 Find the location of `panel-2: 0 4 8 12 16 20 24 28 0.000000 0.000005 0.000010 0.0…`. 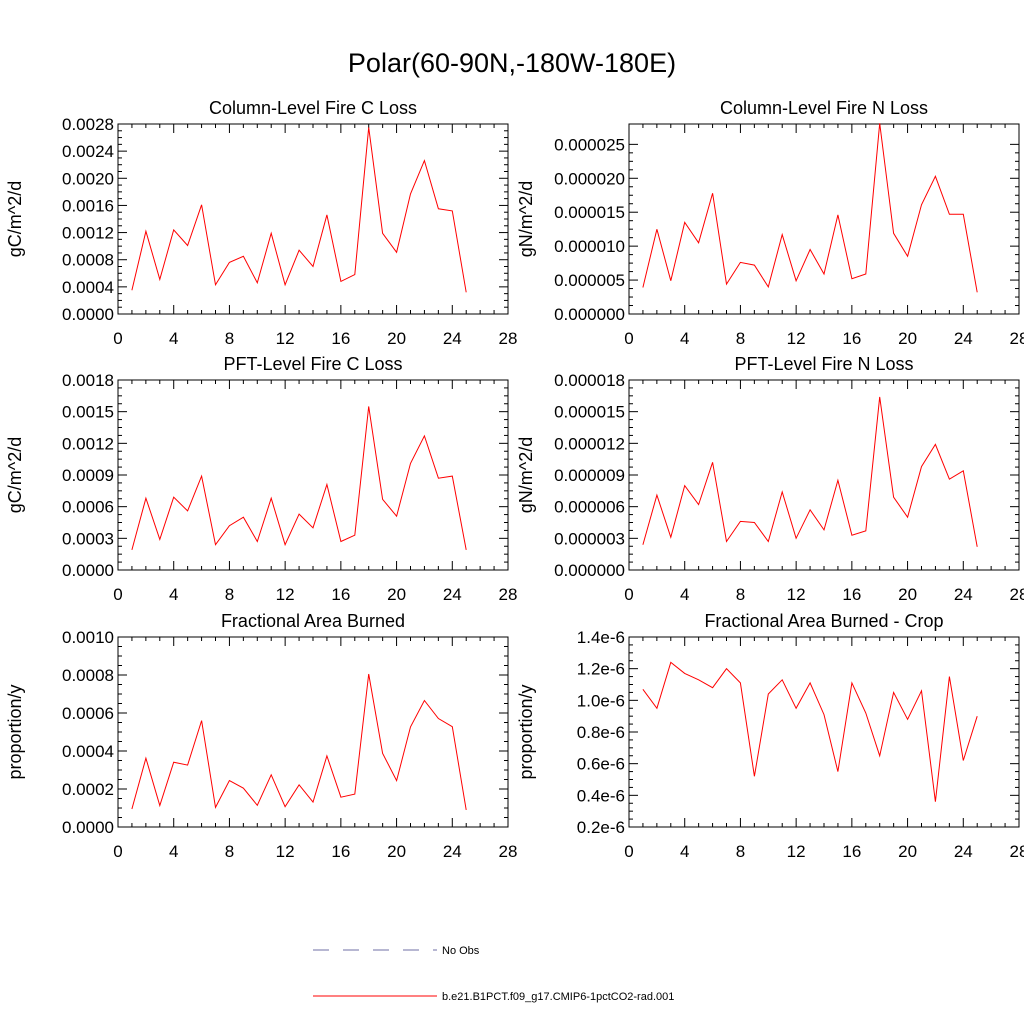

panel-2: 0 4 8 12 16 20 24 28 0.000000 0.000005 0.000010 0.0… is located at coordinates (770, 223).